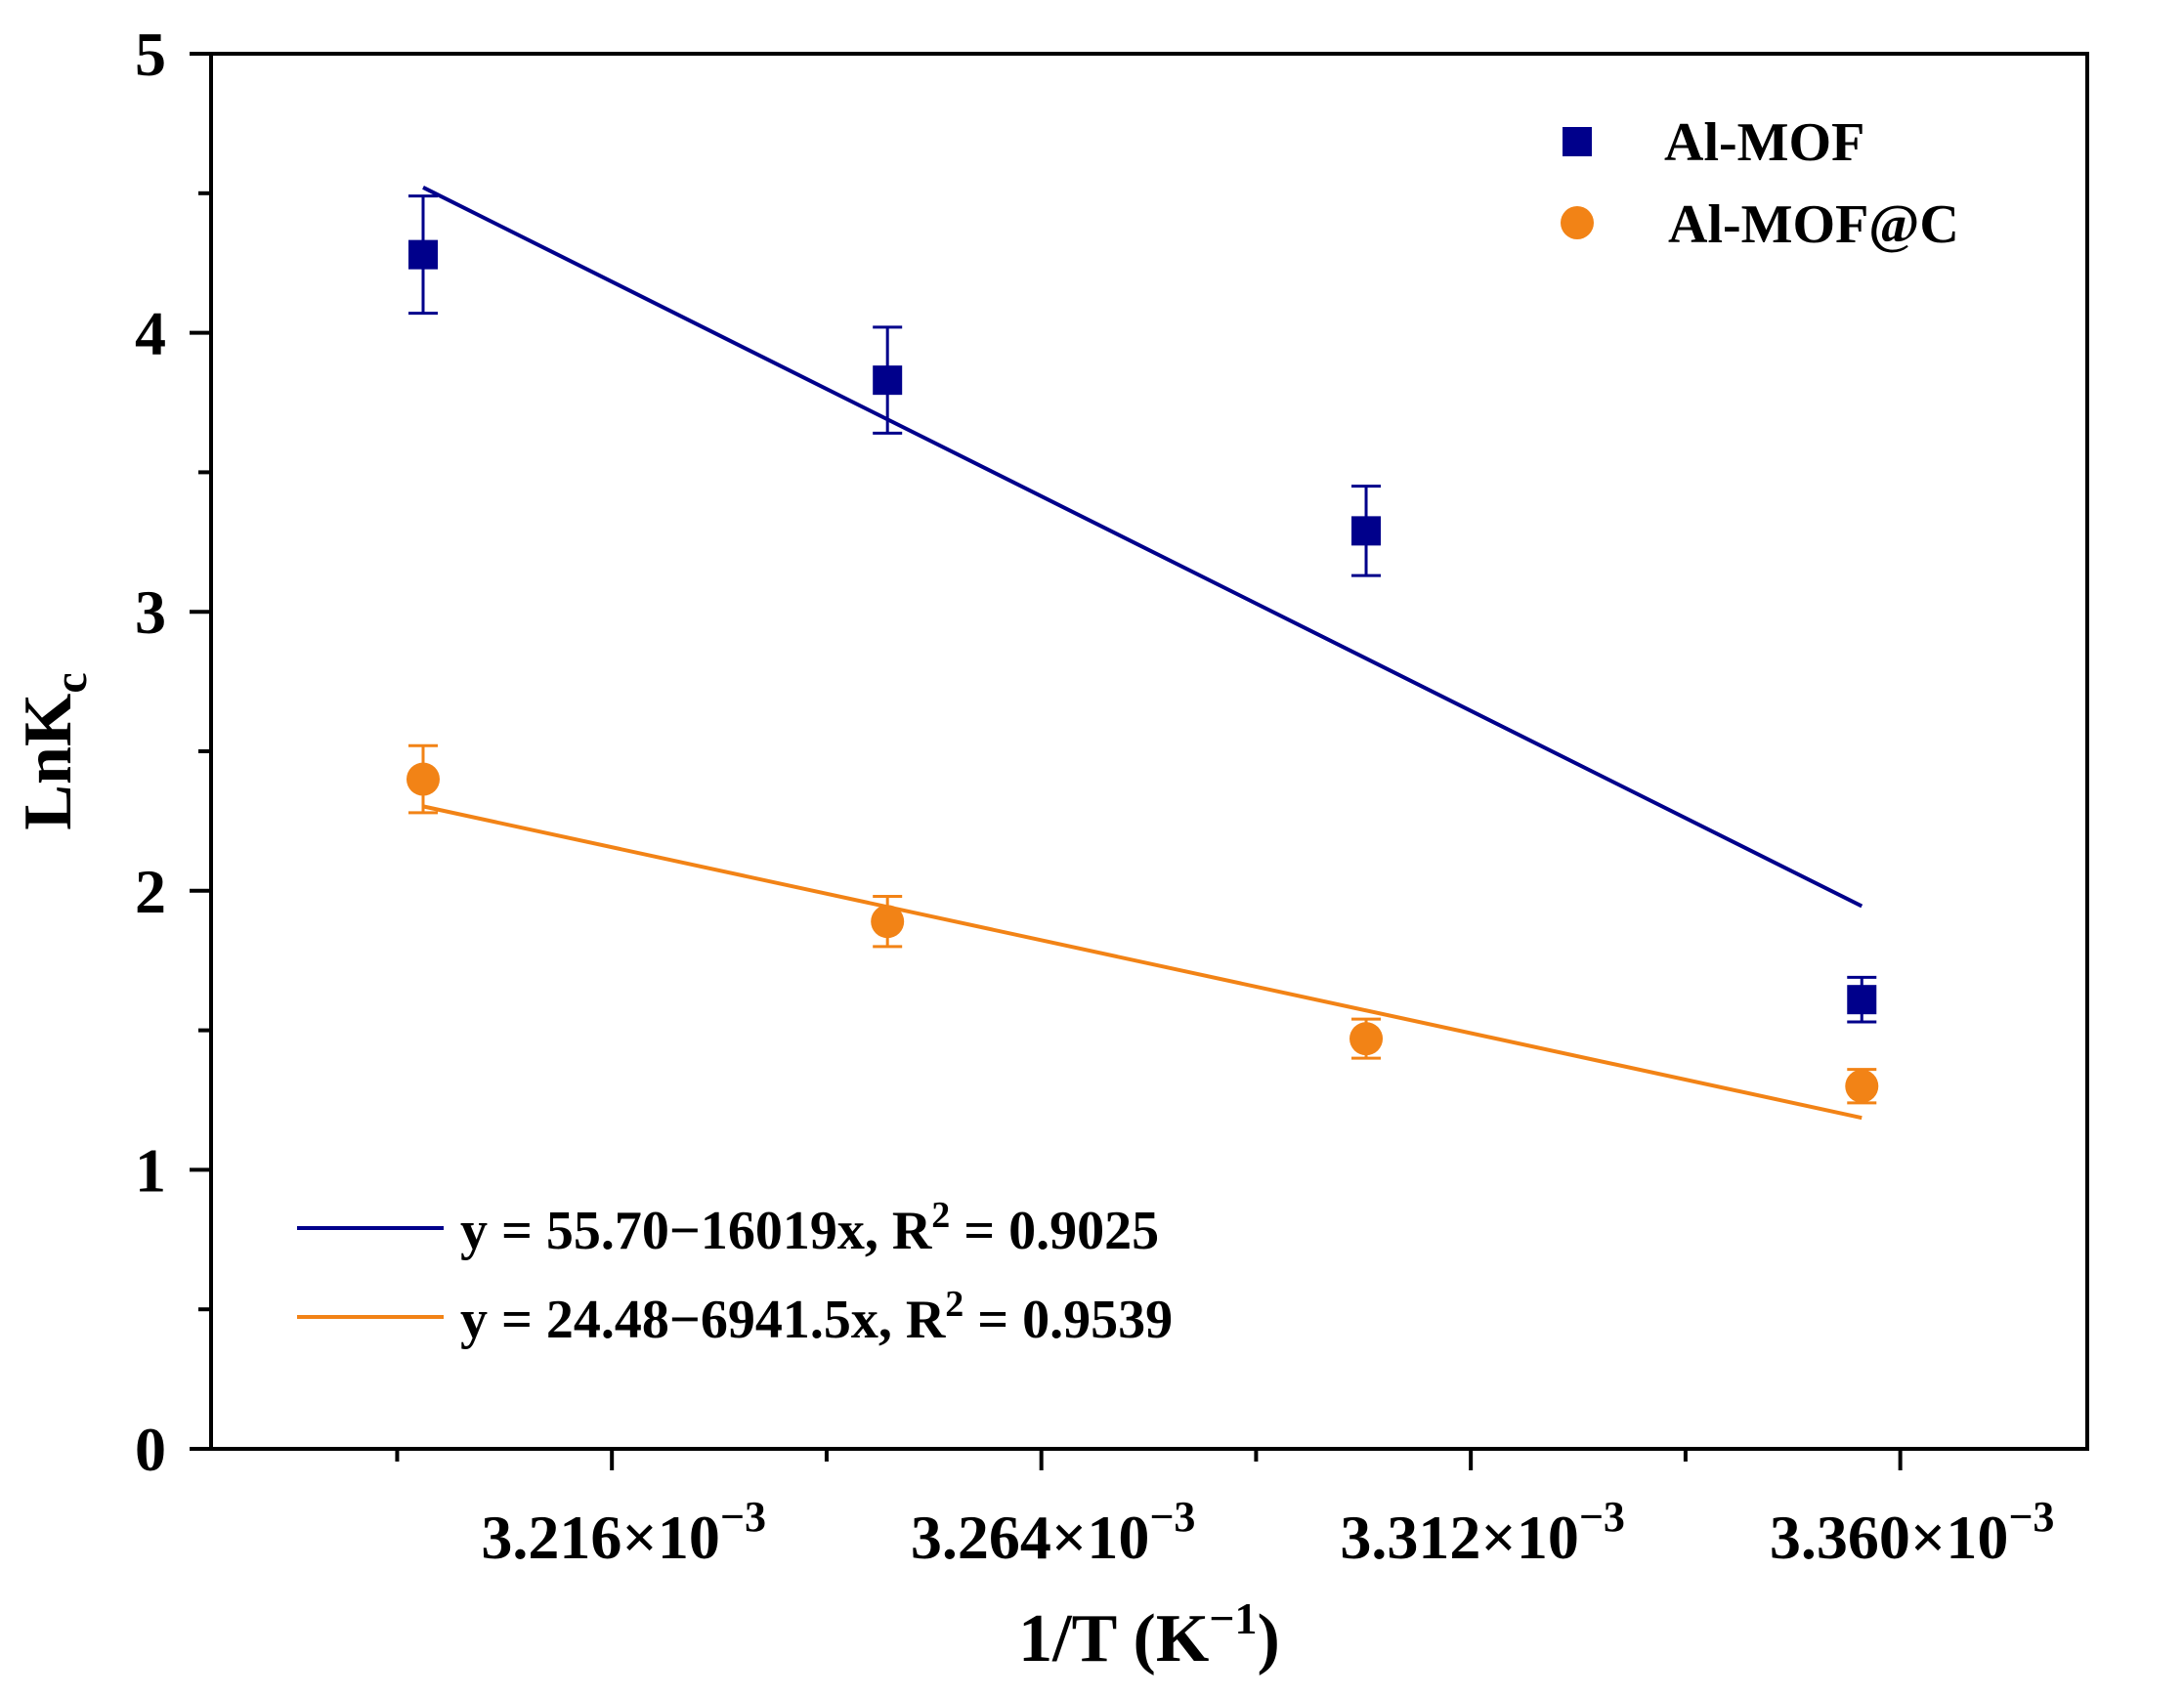  I want to click on fit-equation-al-mof-tail: = 0.9025, so click(1054, 1231).